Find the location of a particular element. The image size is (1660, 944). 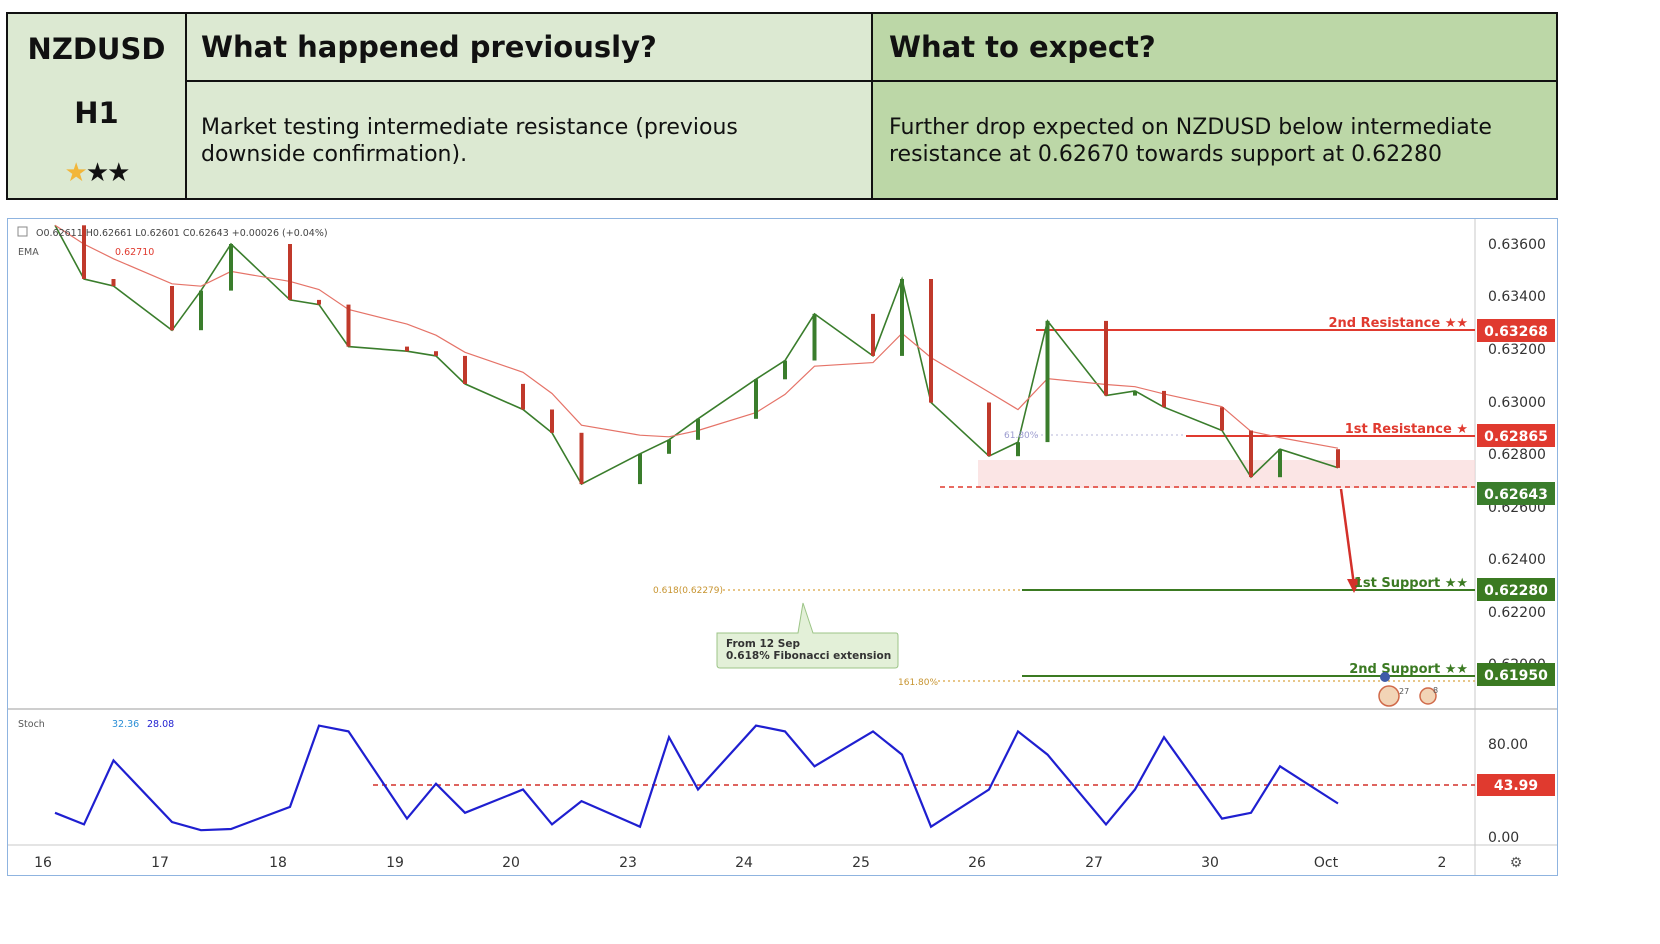

ema-legend-value: 0.62710 is located at coordinates (134, 252).